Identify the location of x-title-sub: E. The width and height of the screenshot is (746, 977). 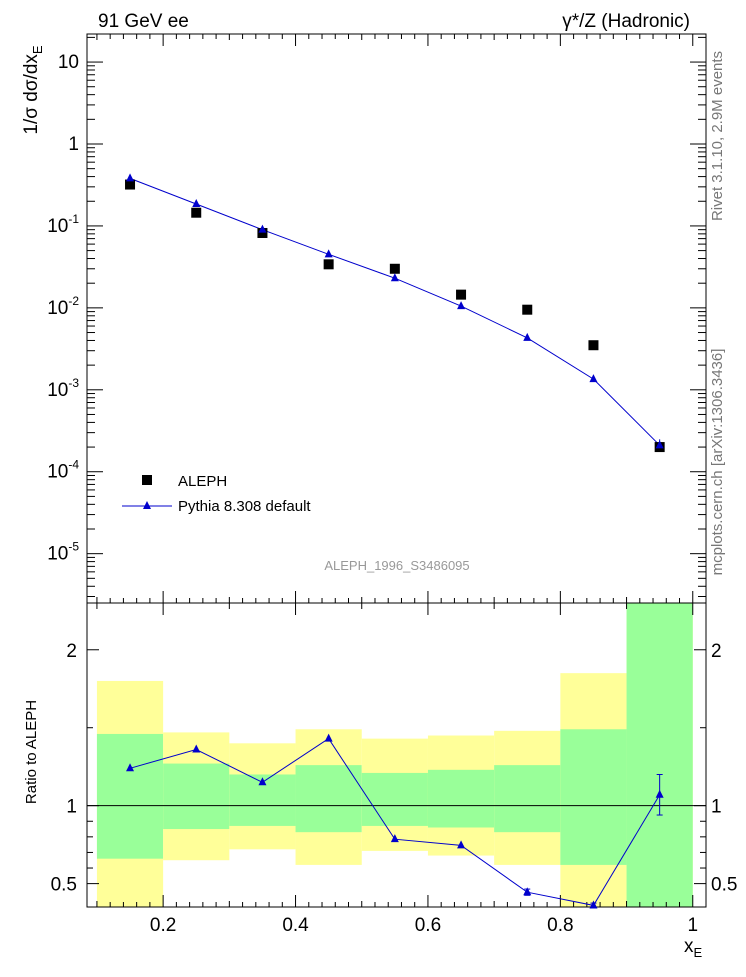
(698, 952).